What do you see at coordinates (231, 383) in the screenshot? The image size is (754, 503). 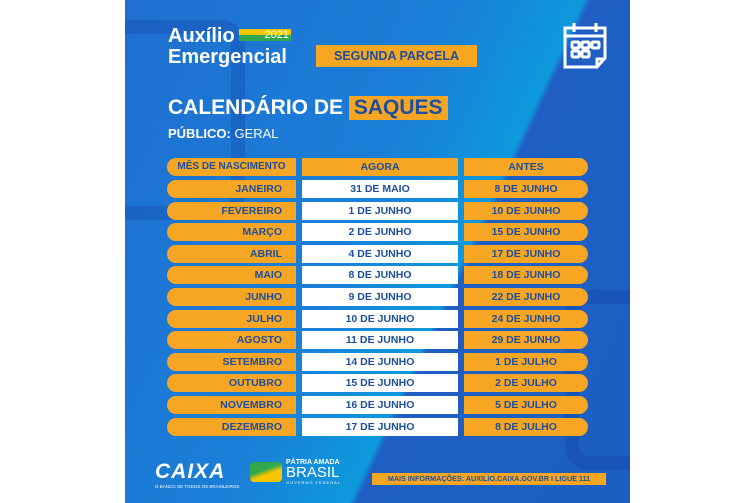 I see `row-birth-month: OUTUBRO` at bounding box center [231, 383].